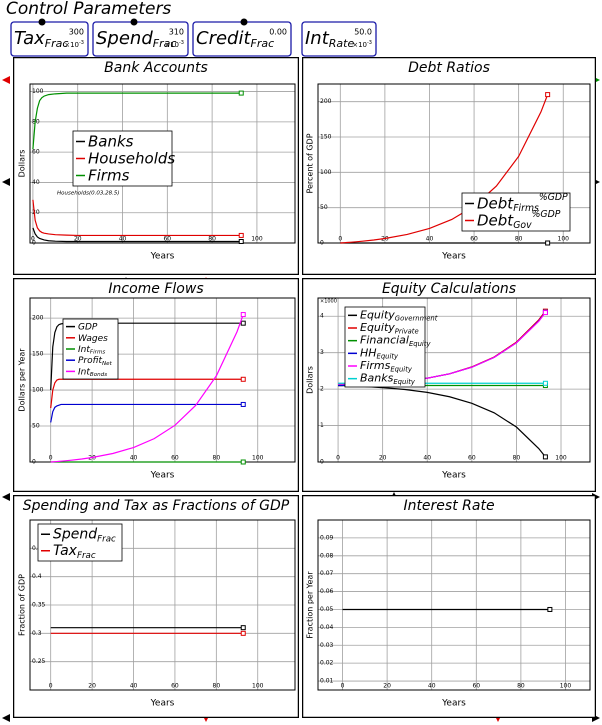 The height and width of the screenshot is (725, 602). Describe the element at coordinates (519, 239) in the screenshot. I see `x-tick-label: 80` at that location.